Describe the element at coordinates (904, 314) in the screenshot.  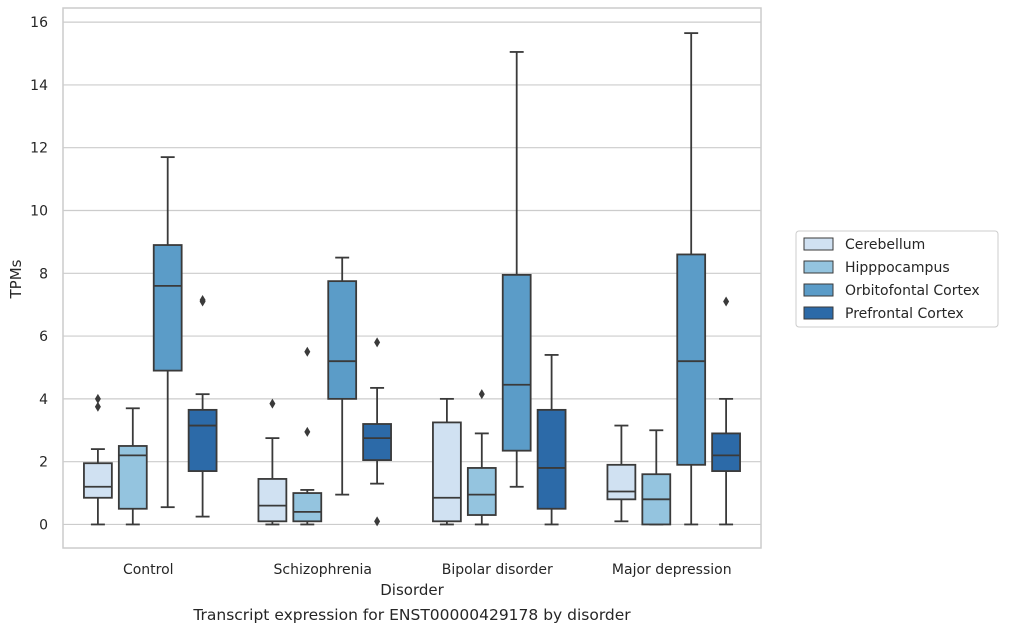
I see `legend-label: Prefrontal Cortex` at that location.